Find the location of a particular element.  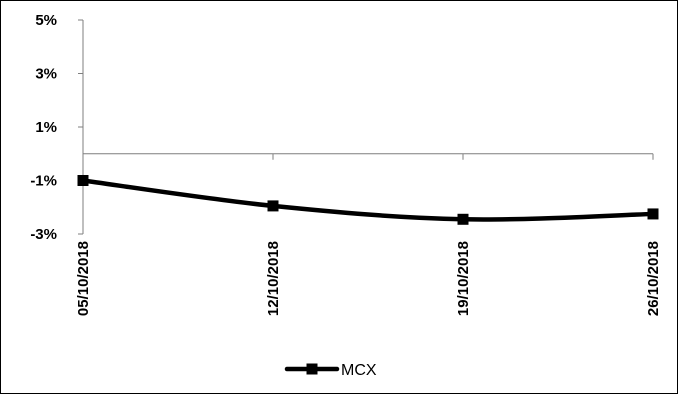

x-tick-label: 12/10/2018 is located at coordinates (273, 278).